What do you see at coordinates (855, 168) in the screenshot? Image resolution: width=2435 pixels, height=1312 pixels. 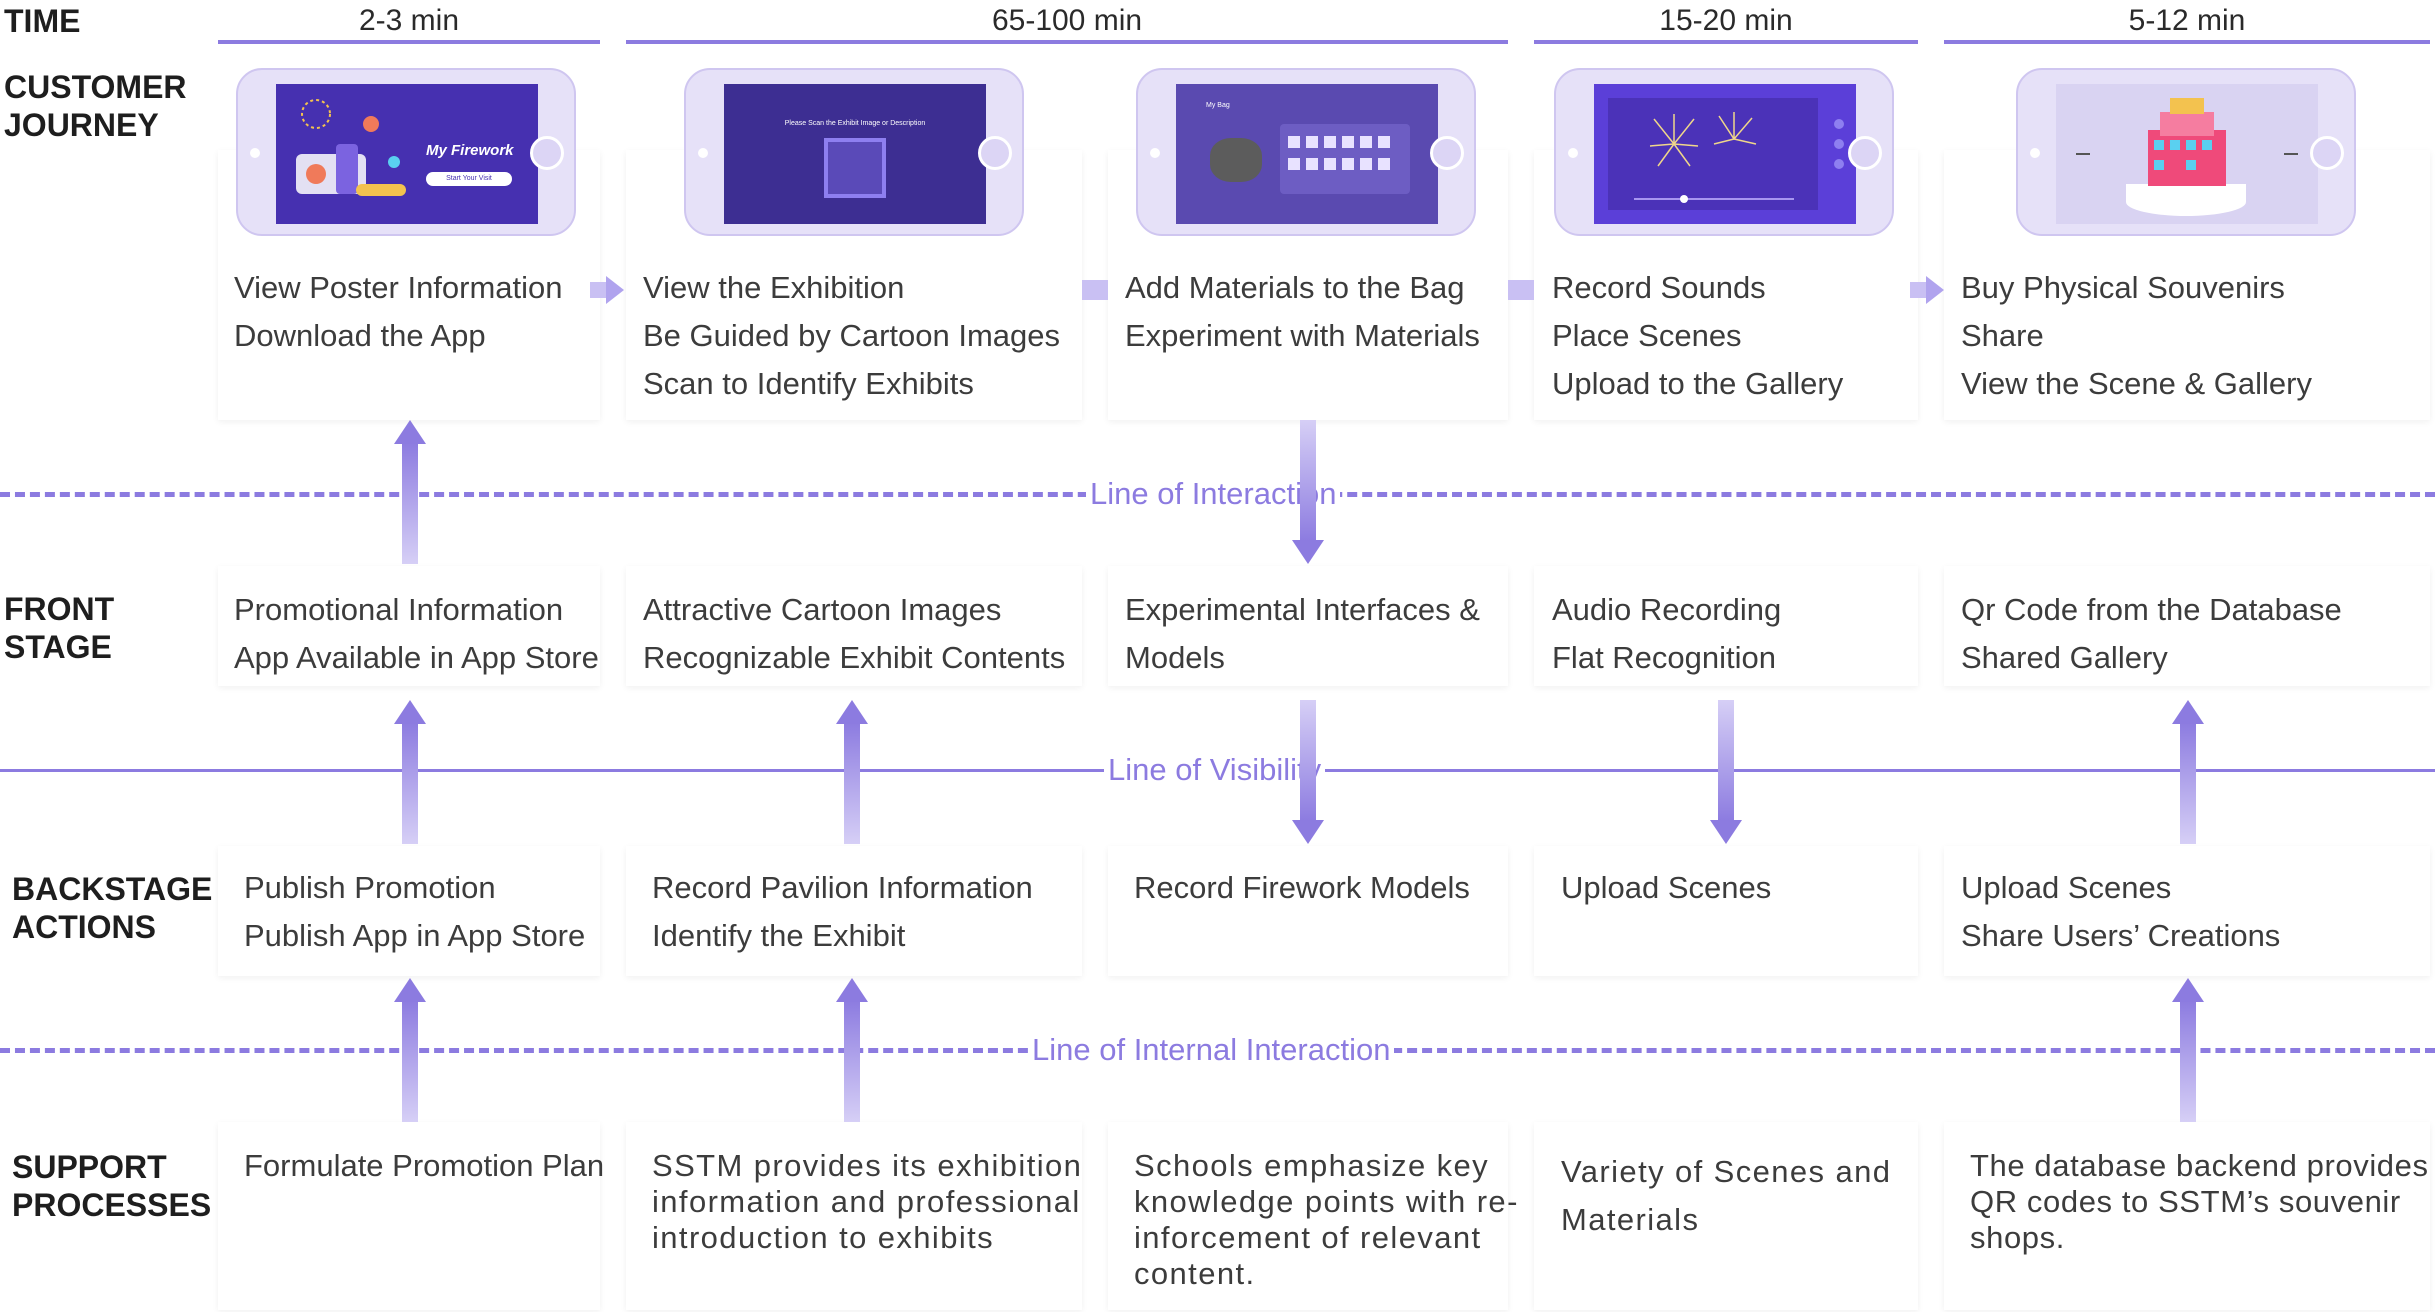 I see `scan-frame-icon` at bounding box center [855, 168].